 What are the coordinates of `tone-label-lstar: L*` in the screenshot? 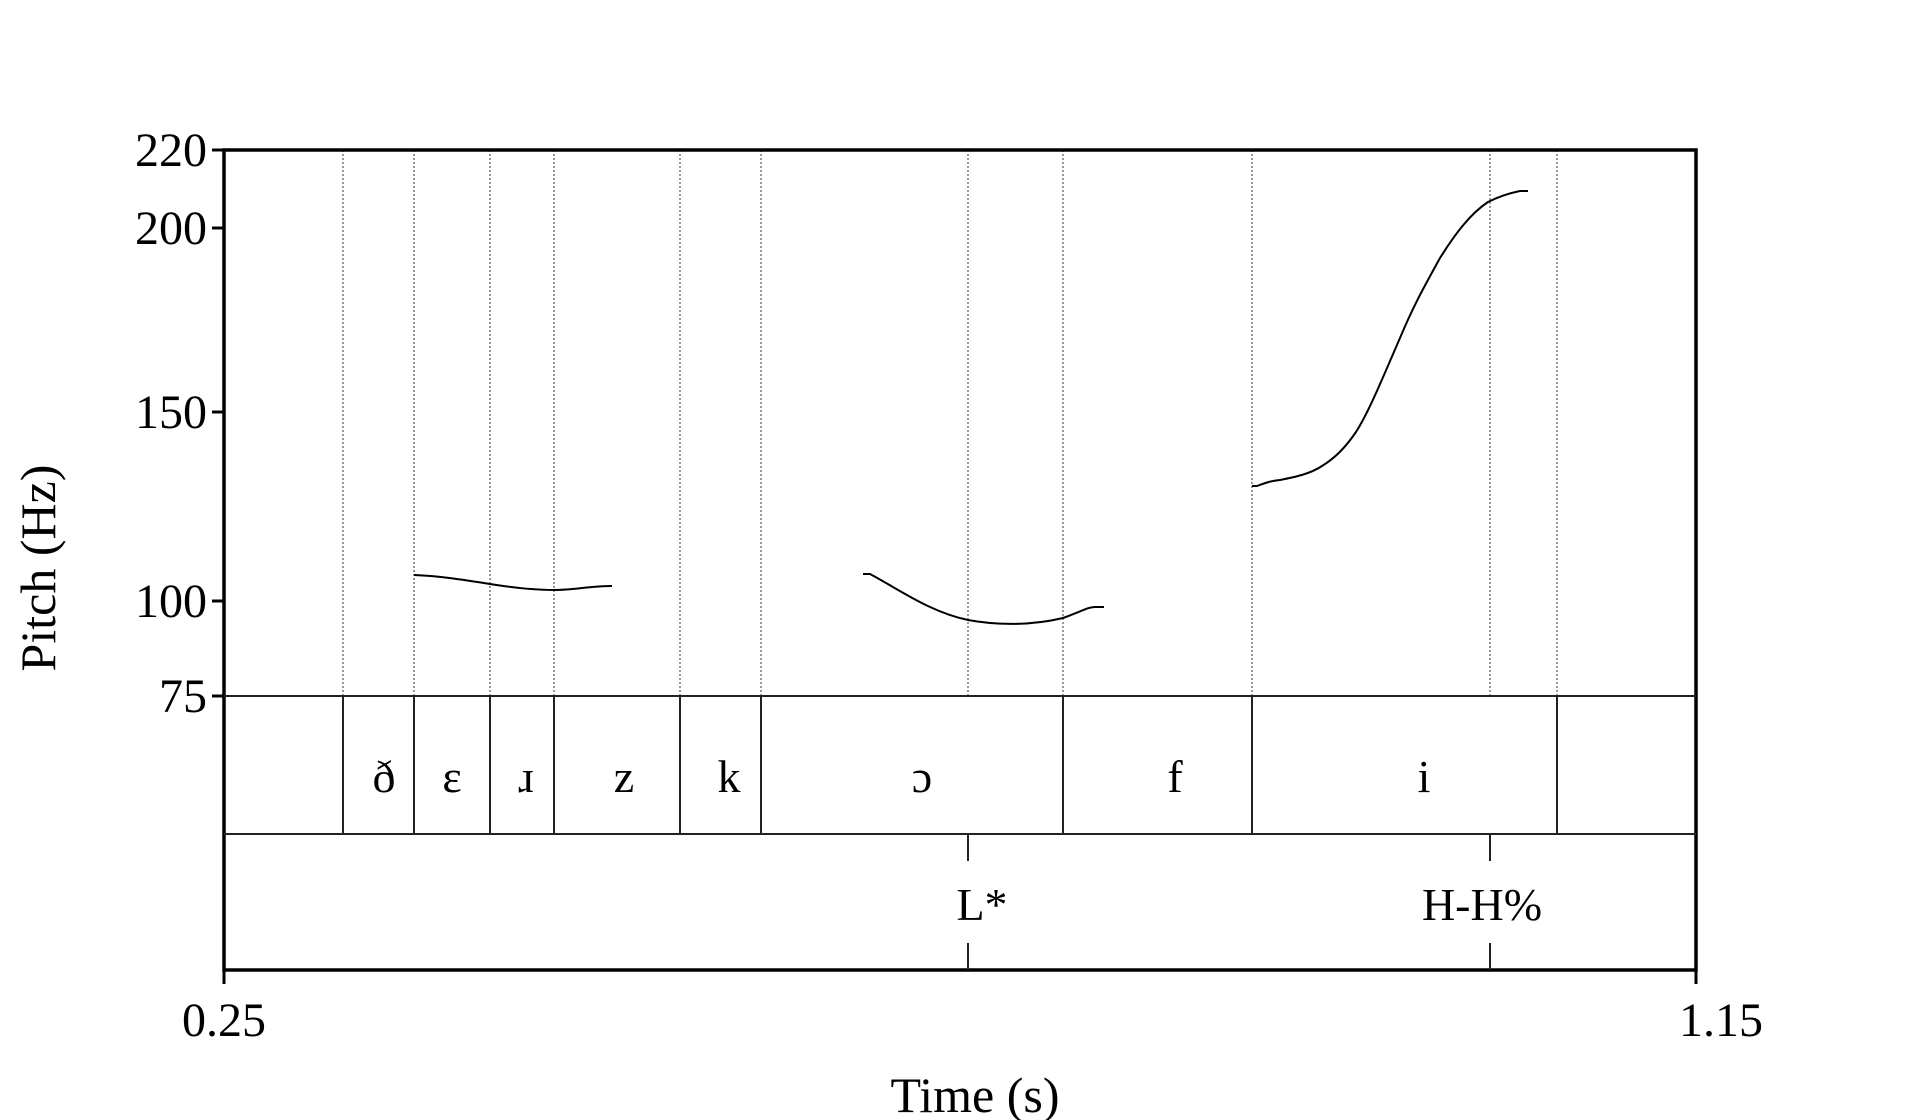 It's located at (981, 904).